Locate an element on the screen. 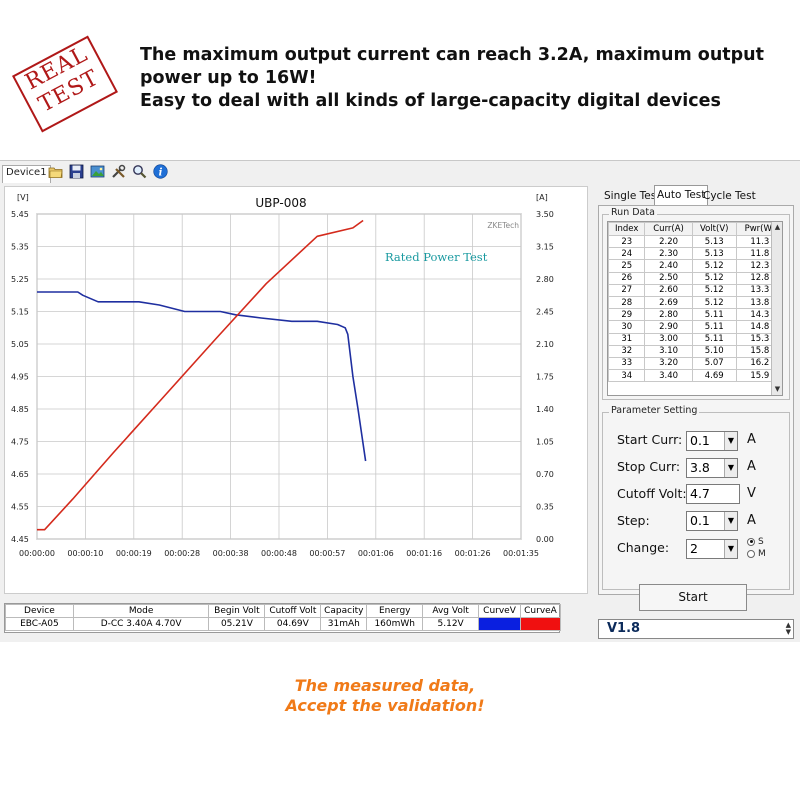 The image size is (800, 800). cutoff-volt-input: 4.7 is located at coordinates (713, 494).